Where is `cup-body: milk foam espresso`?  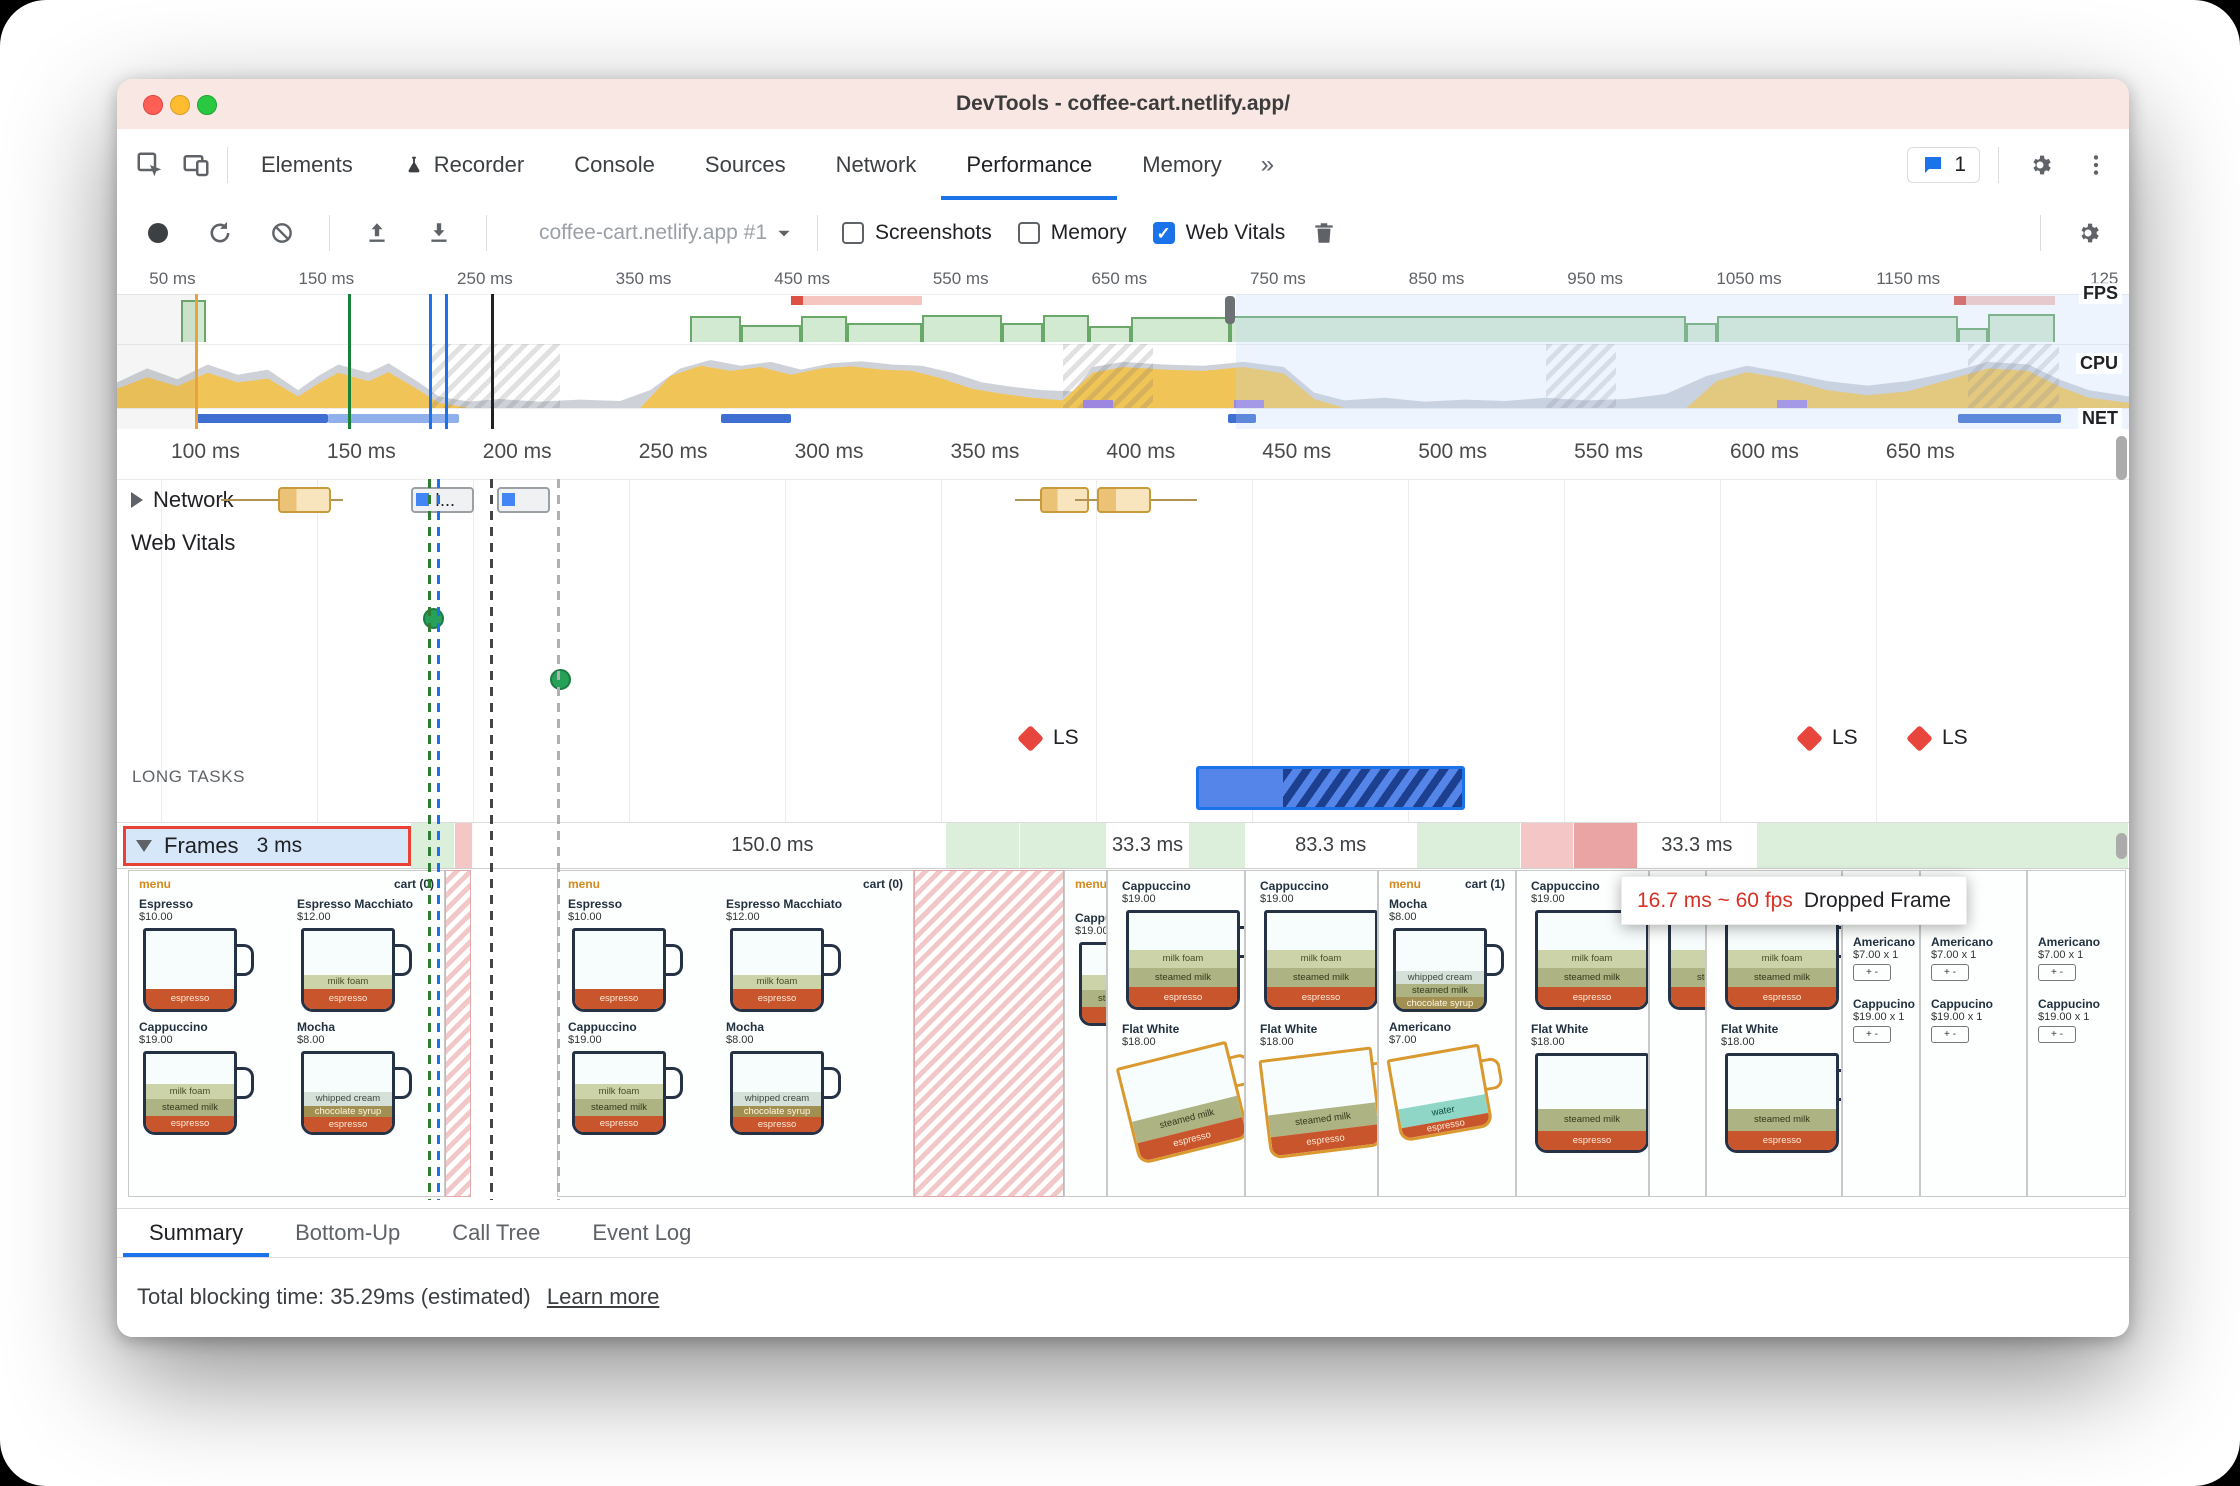
cup-body: milk foam espresso is located at coordinates (777, 970).